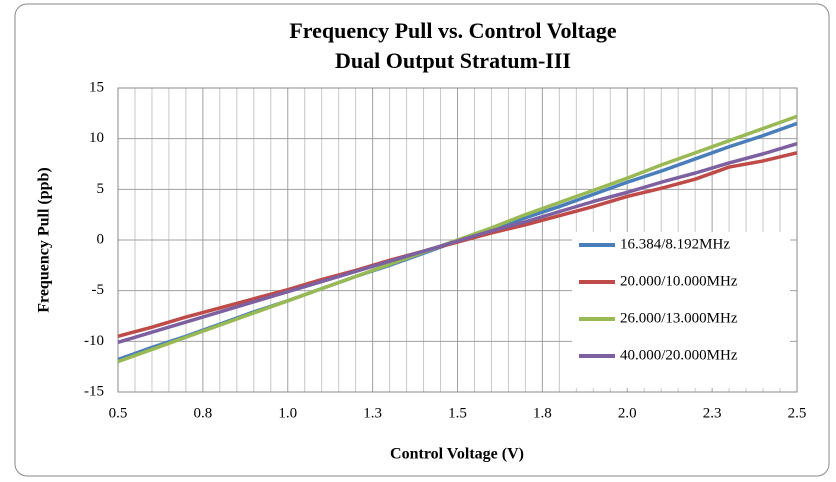 Image resolution: width=836 pixels, height=482 pixels. What do you see at coordinates (679, 318) in the screenshot?
I see `legend-label: 26.000/13.000MHz` at bounding box center [679, 318].